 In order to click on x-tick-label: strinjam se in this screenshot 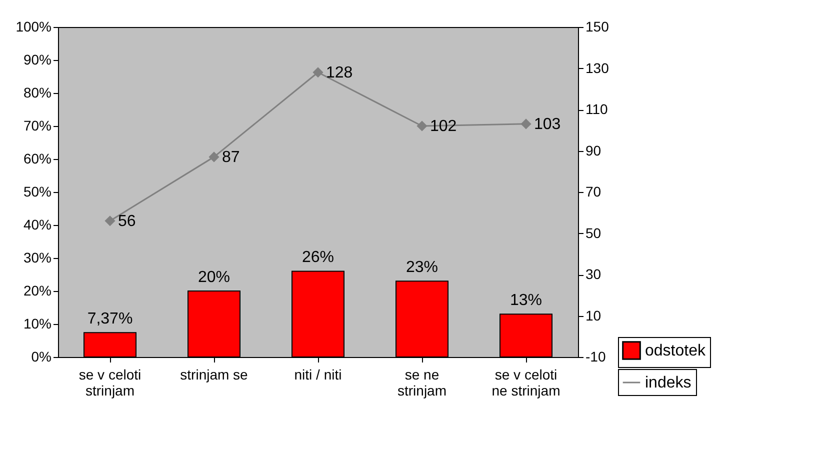, I will do `click(214, 374)`.